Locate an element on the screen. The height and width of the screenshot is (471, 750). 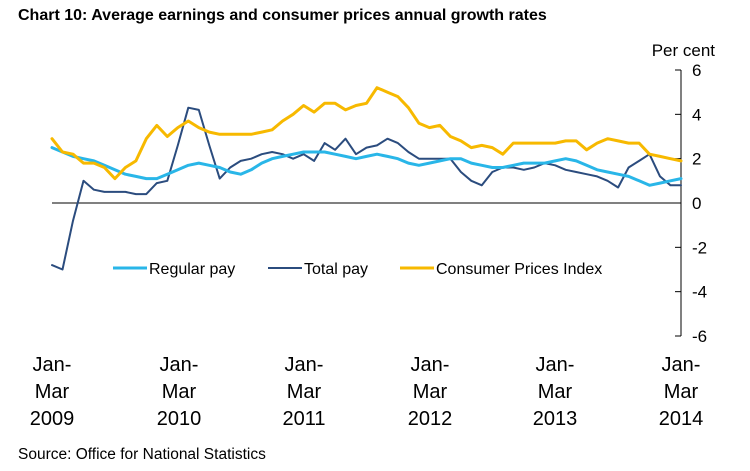
legend-item: Consumer Prices Index is located at coordinates (501, 269).